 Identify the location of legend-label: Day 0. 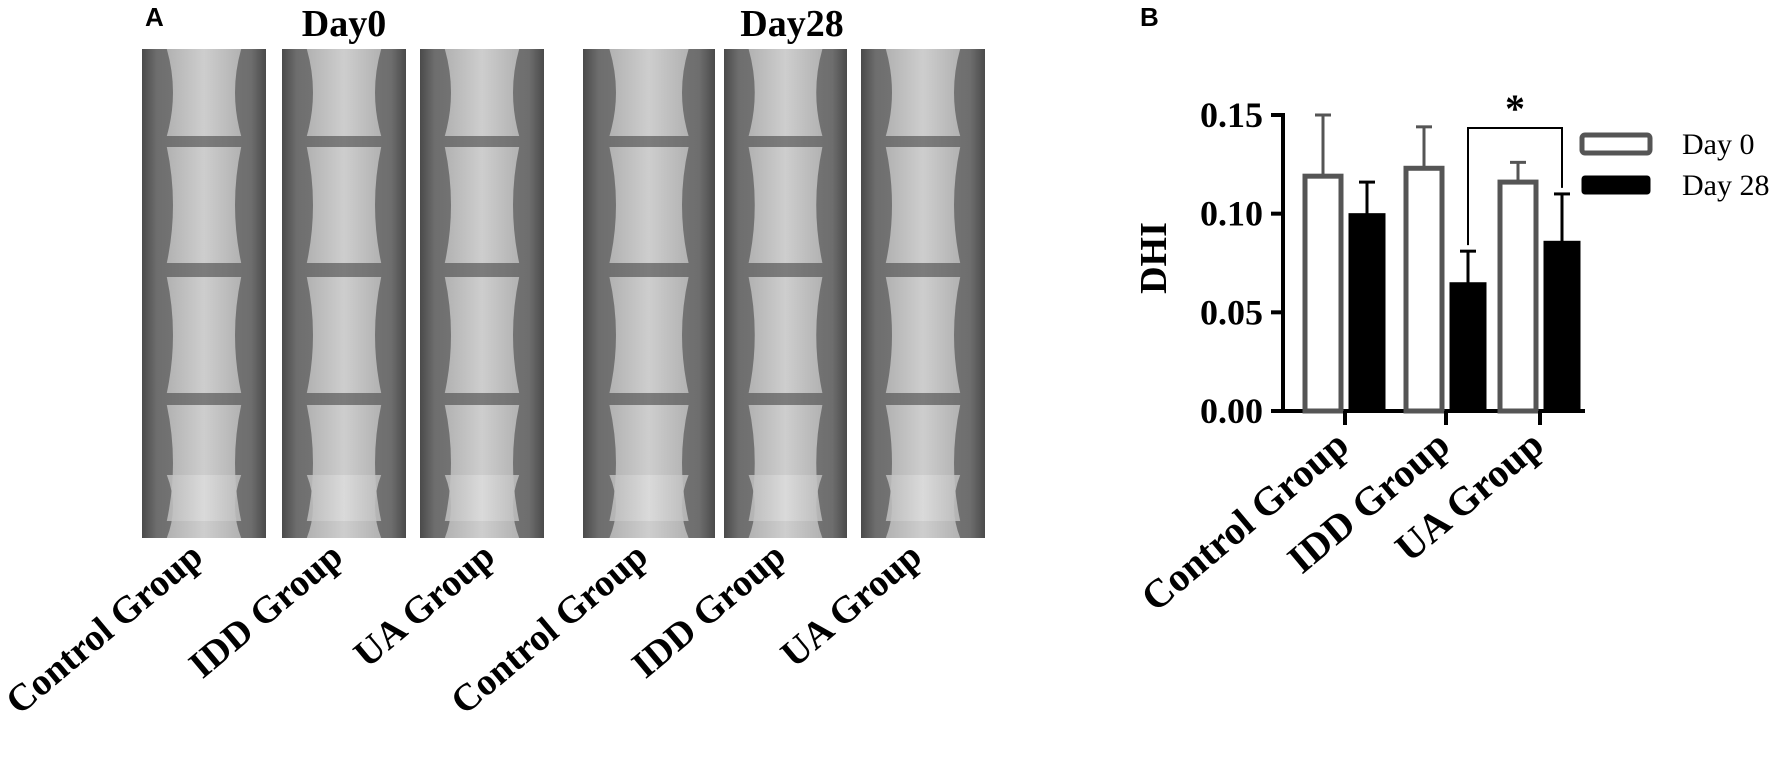
(1718, 144).